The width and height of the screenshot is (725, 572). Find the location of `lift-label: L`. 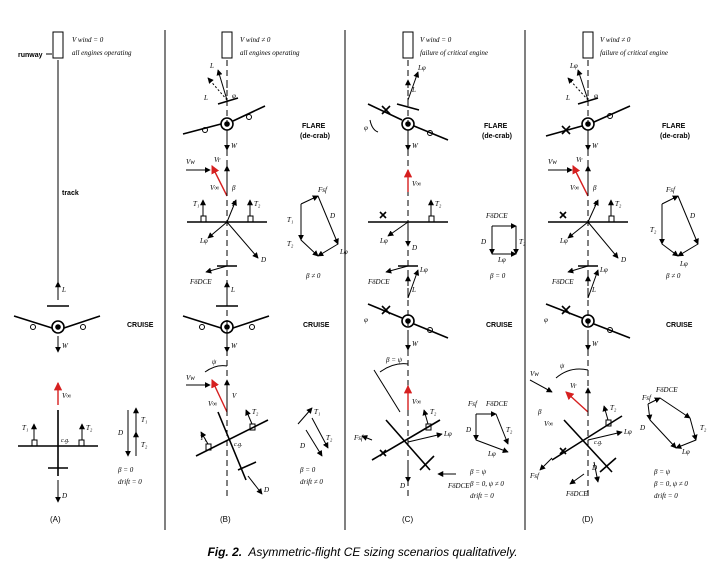

lift-label: L is located at coordinates (63, 290).